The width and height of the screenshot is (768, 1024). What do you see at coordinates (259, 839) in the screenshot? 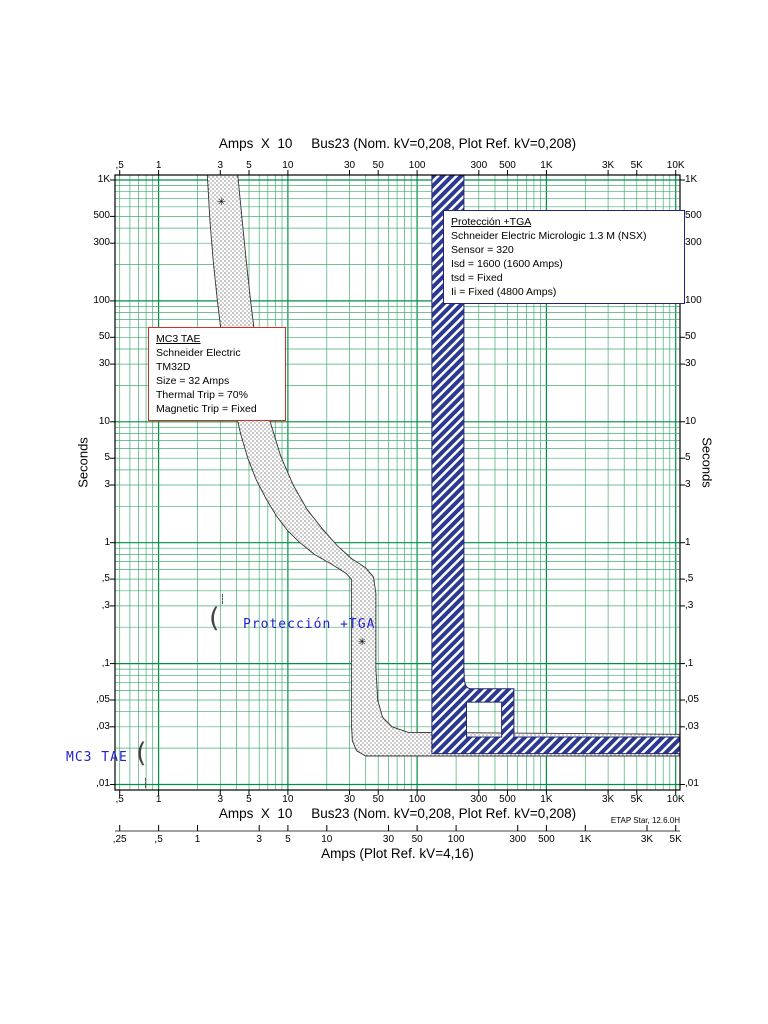
I see `secondary-axis-tick-label: 3` at bounding box center [259, 839].